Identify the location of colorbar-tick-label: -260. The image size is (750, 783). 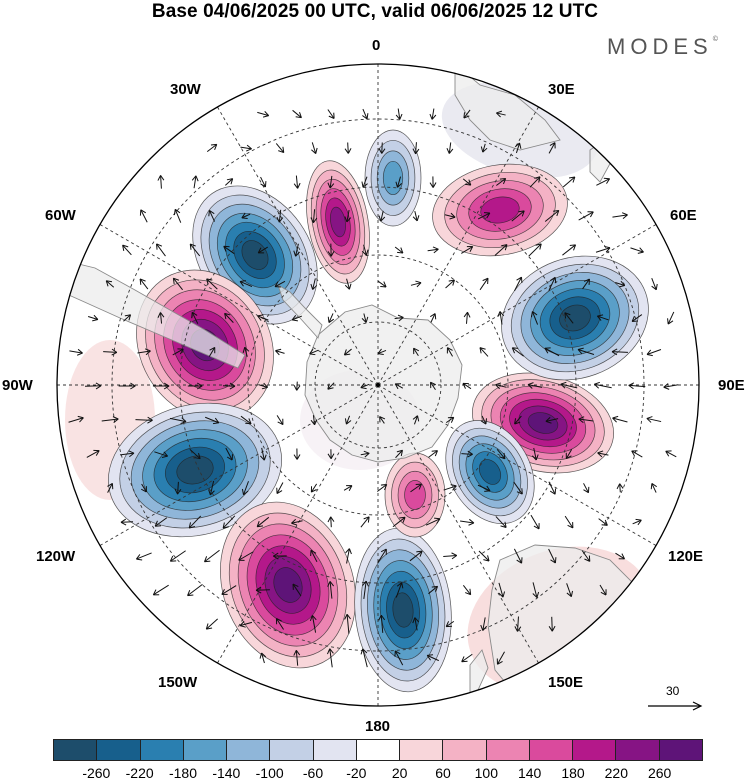
(96, 773).